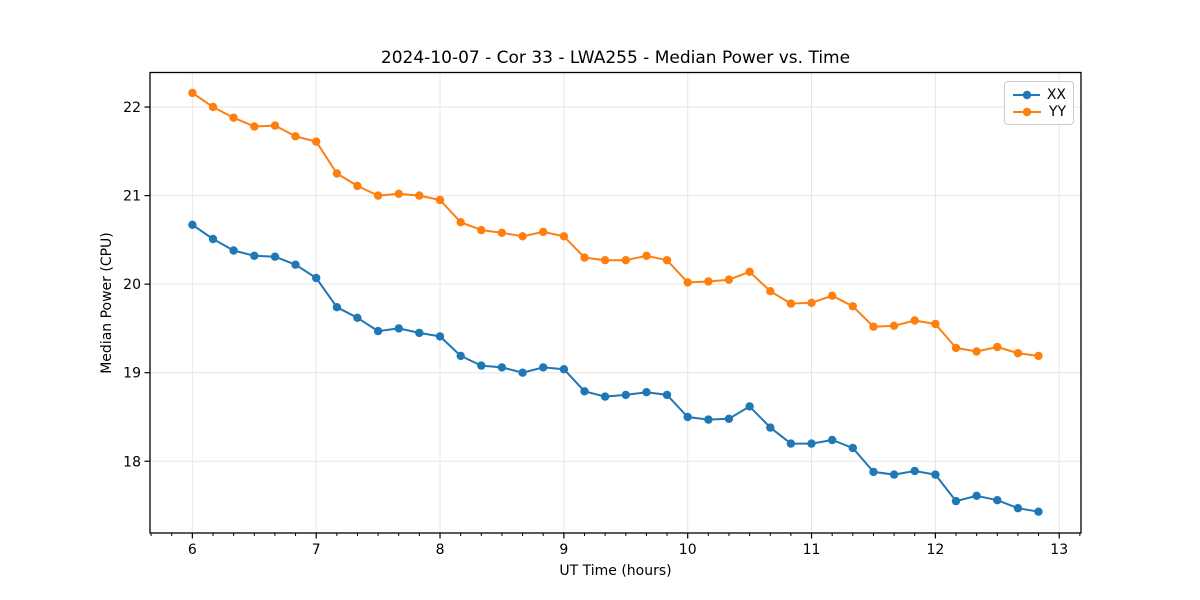  What do you see at coordinates (615, 571) in the screenshot?
I see `x-axis-label: UT Time (hours)` at bounding box center [615, 571].